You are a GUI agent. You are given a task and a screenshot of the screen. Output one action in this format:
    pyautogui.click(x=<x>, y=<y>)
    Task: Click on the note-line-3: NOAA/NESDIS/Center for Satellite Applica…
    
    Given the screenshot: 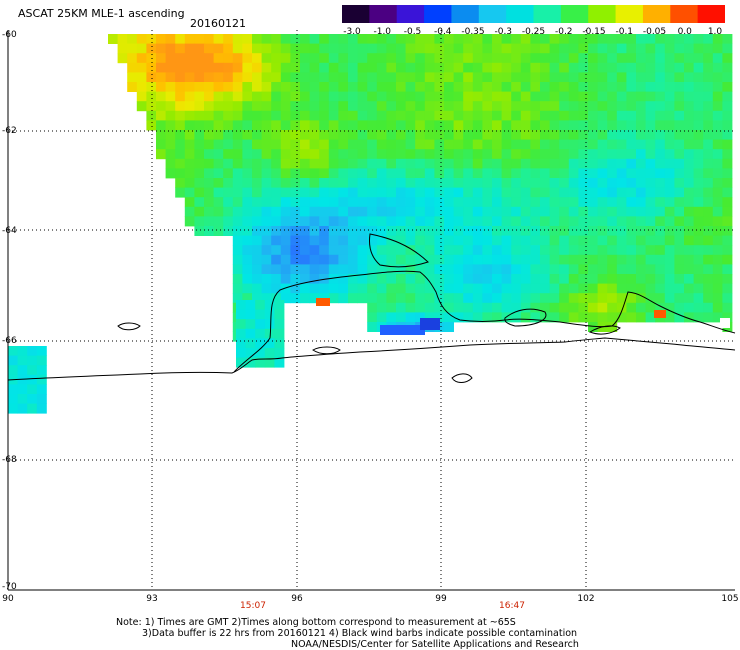 What is the action you would take?
    pyautogui.click(x=435, y=644)
    